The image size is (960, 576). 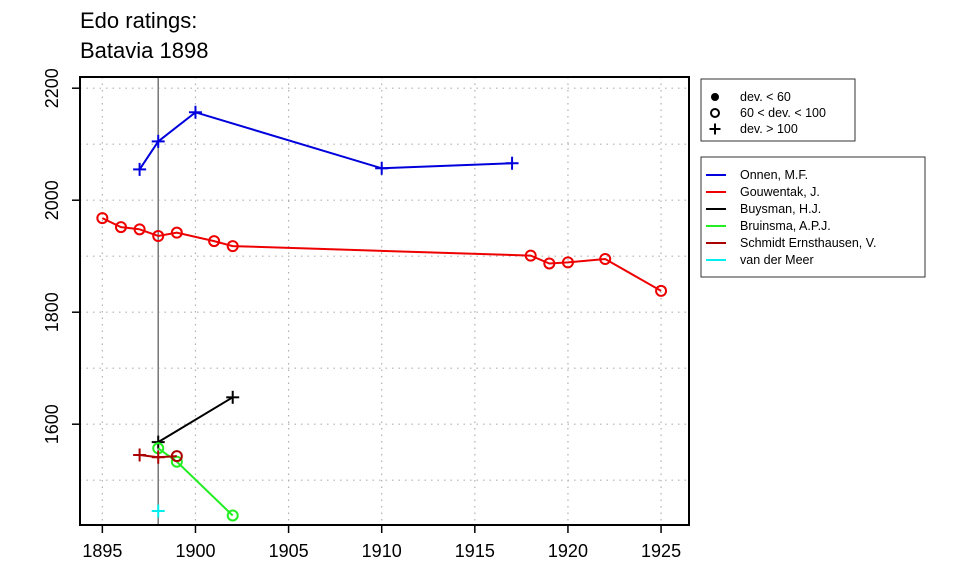 I want to click on y-tick-label: 2200, so click(x=52, y=88).